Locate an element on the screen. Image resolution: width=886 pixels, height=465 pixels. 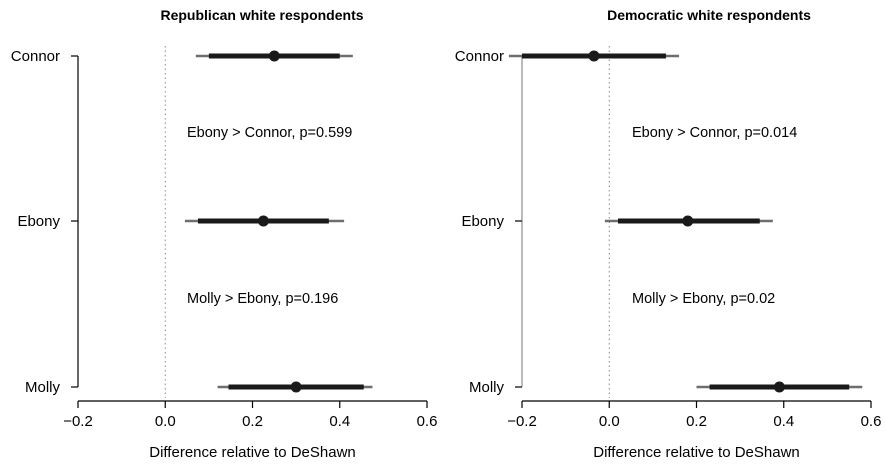
annotation: Ebony > Connor, p=0.014 is located at coordinates (714, 133).